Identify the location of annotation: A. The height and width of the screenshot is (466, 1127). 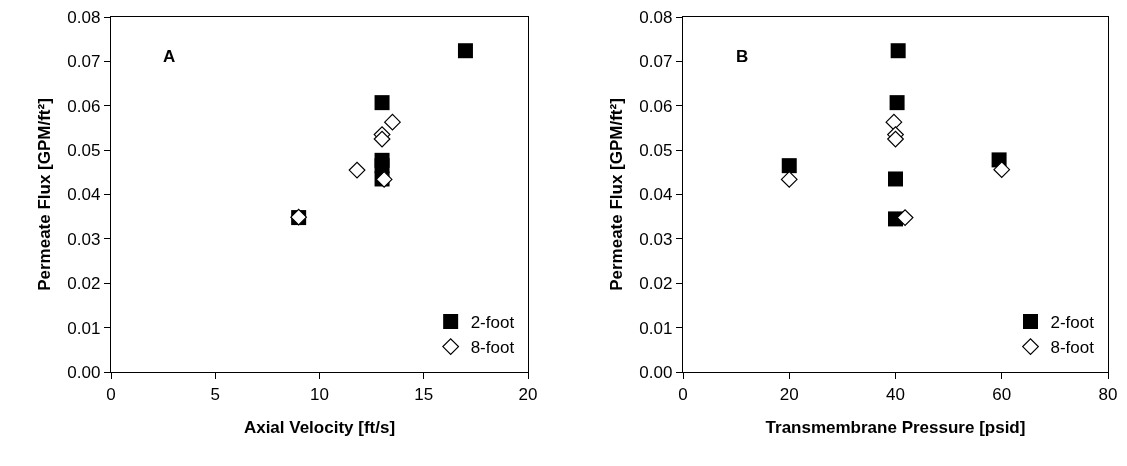
(169, 56).